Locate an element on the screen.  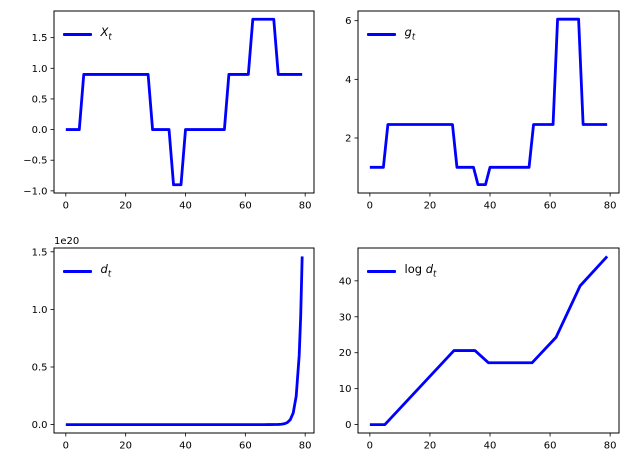
legend-variable: X is located at coordinates (104, 31).